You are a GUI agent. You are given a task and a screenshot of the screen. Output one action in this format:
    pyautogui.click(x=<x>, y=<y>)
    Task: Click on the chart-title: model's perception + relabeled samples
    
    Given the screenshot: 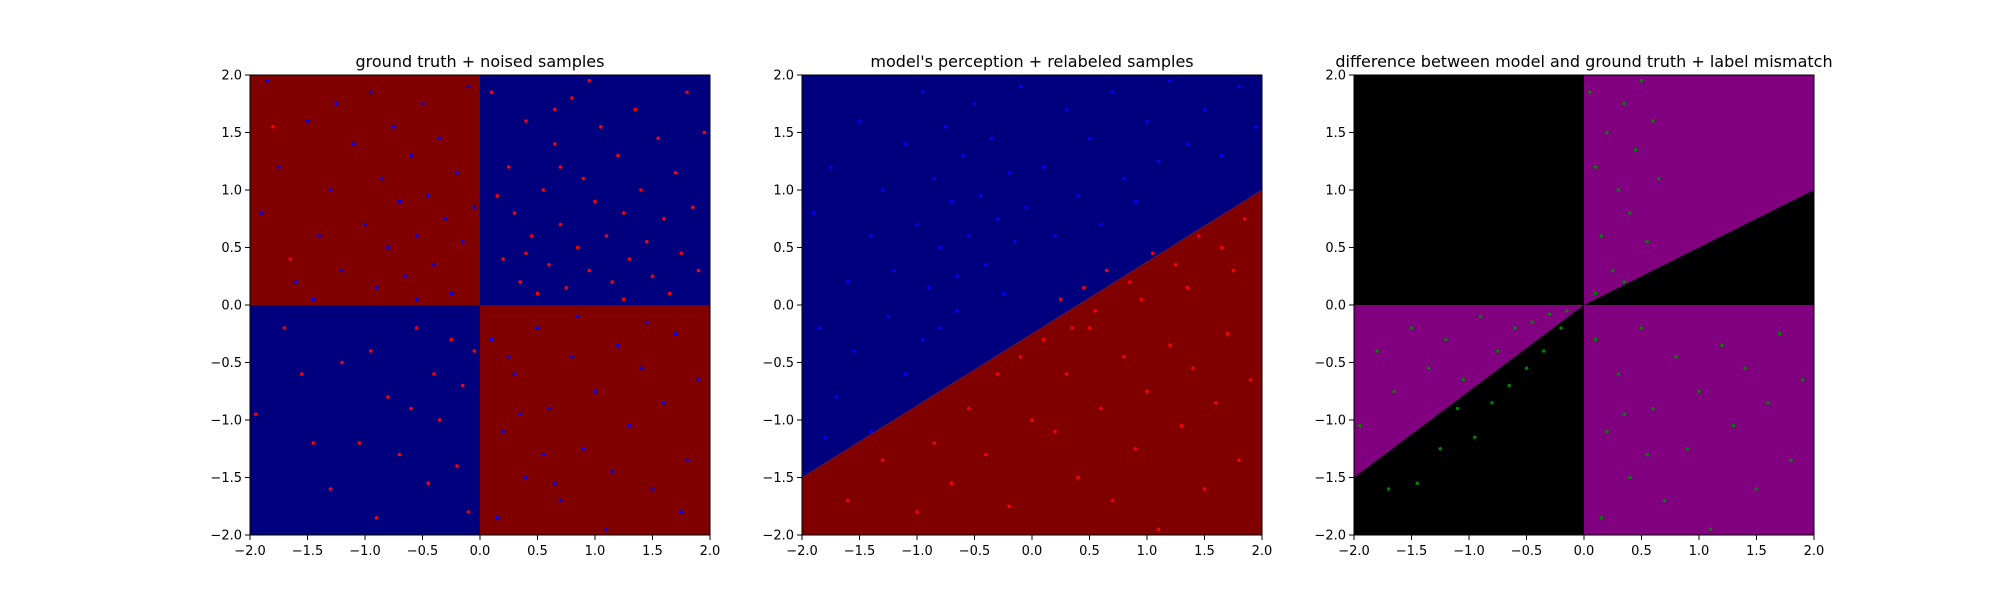 What is the action you would take?
    pyautogui.click(x=1031, y=61)
    